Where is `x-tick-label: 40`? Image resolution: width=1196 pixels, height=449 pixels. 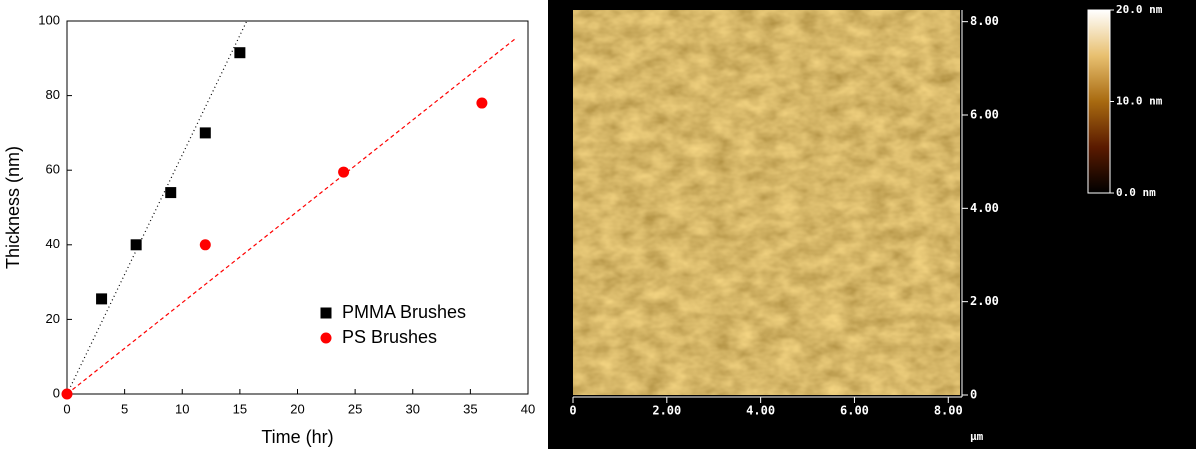 x-tick-label: 40 is located at coordinates (528, 408).